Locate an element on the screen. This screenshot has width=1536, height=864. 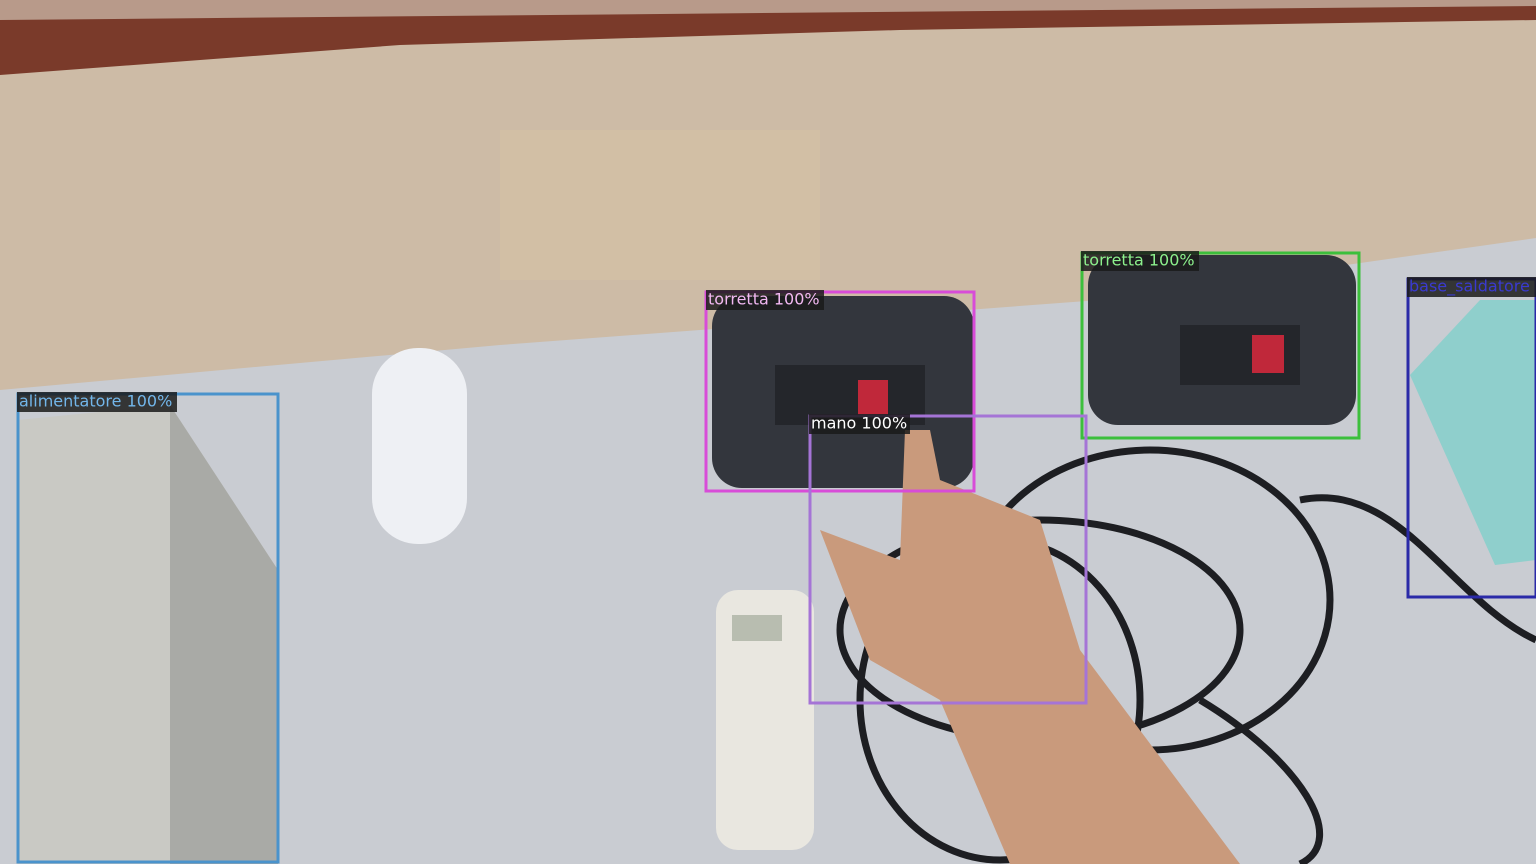
wall-trim is located at coordinates (768, 10).